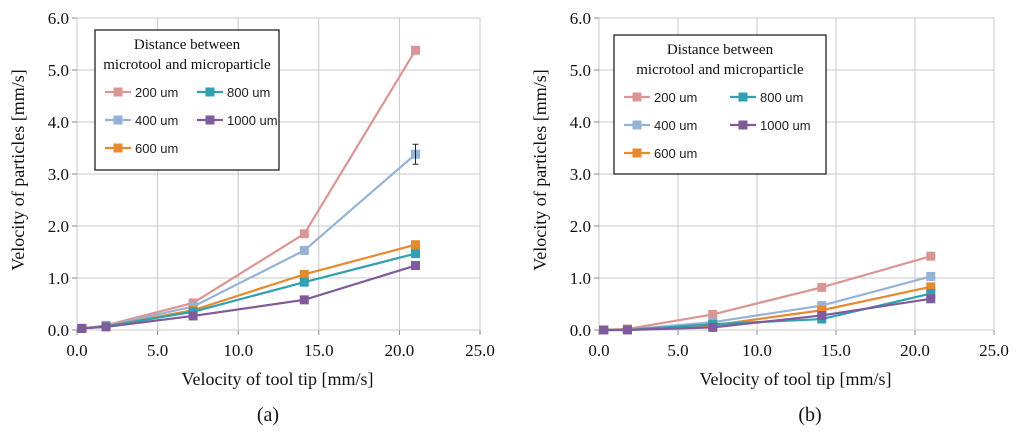 Image resolution: width=1024 pixels, height=434 pixels. I want to click on panel-label: (a), so click(268, 415).